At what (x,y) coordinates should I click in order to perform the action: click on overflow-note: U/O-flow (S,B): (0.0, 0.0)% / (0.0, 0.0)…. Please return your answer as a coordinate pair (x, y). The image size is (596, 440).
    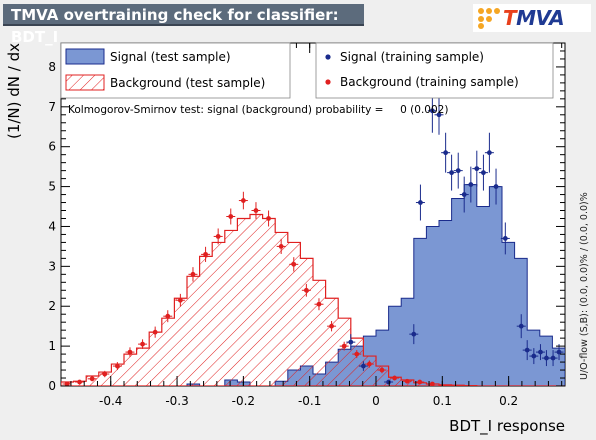
    Looking at the image, I should click on (584, 286).